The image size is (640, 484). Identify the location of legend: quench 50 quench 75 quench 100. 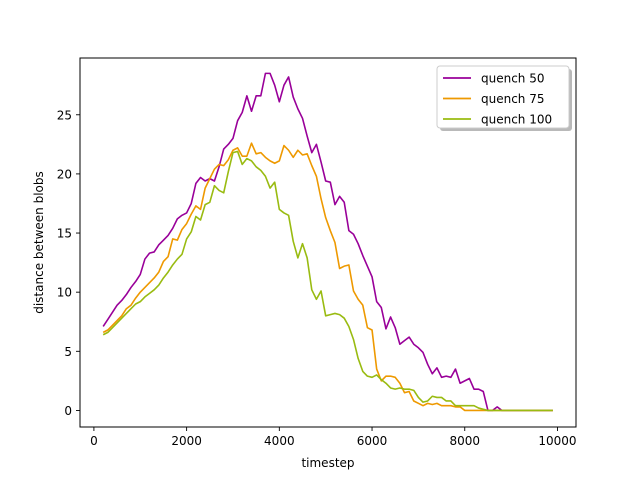
(504, 98).